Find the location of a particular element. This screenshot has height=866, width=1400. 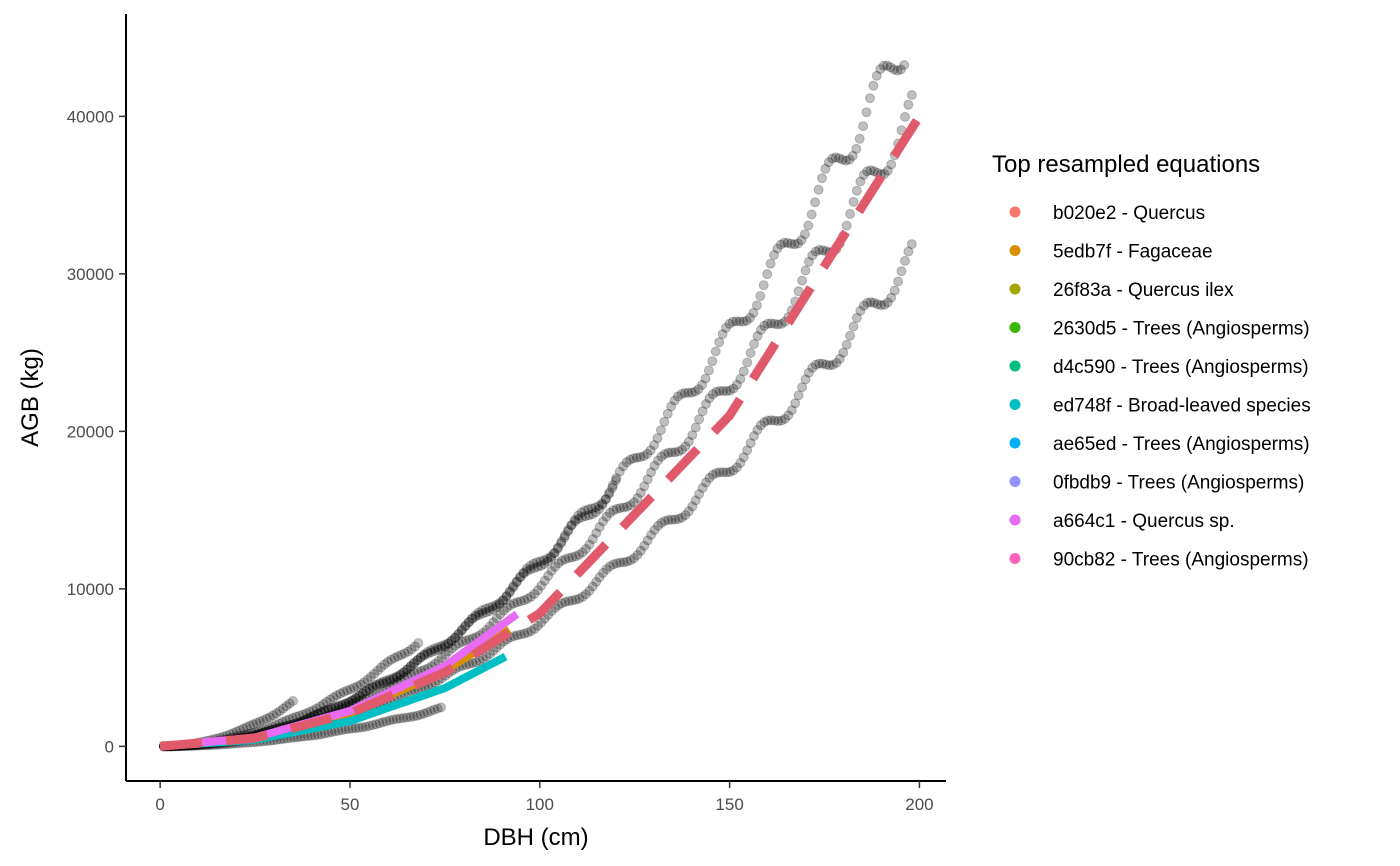

legend-entry: b020e2 - Quercus is located at coordinates (1107, 213).